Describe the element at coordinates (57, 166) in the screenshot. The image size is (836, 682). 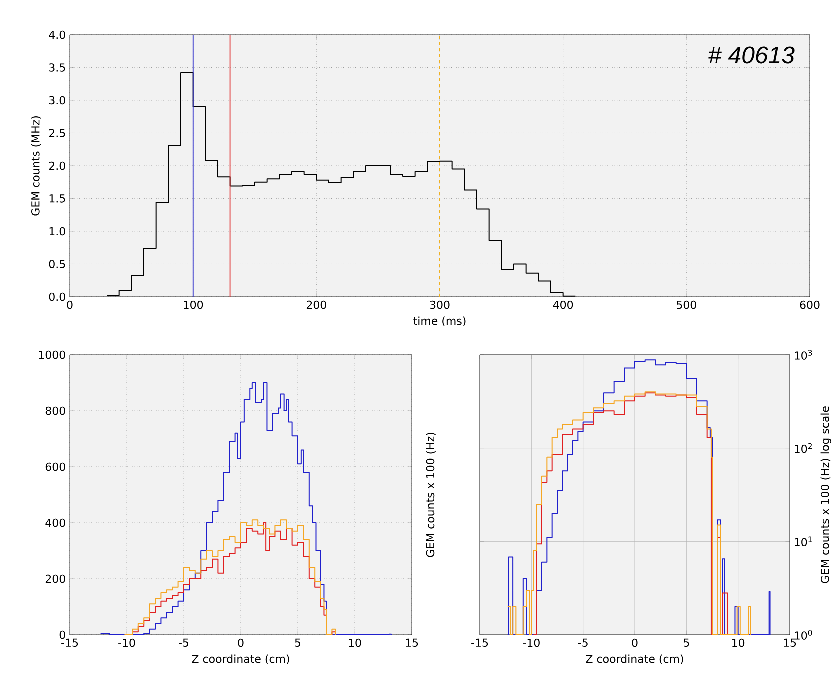
I see `y-tick-label: 2.0` at that location.